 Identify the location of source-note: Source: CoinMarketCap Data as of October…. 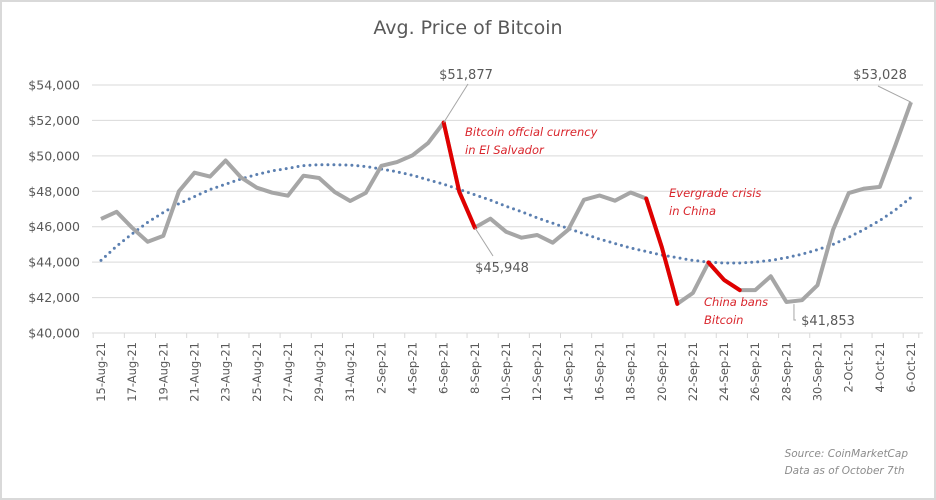
(846, 463).